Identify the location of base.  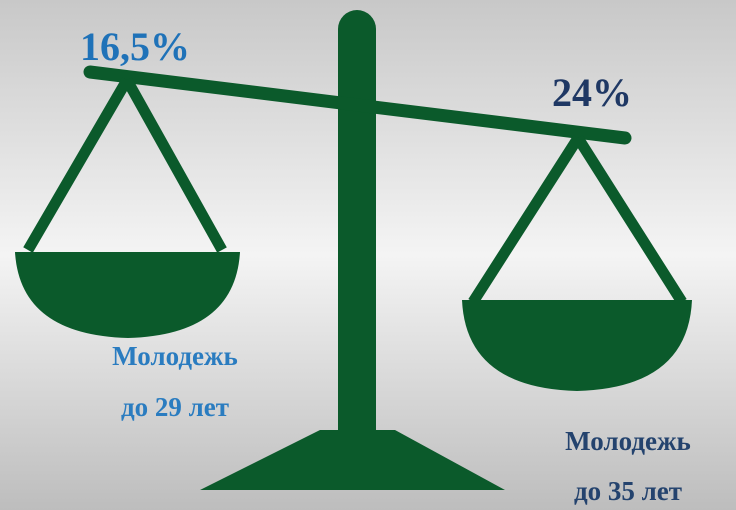
(352, 460).